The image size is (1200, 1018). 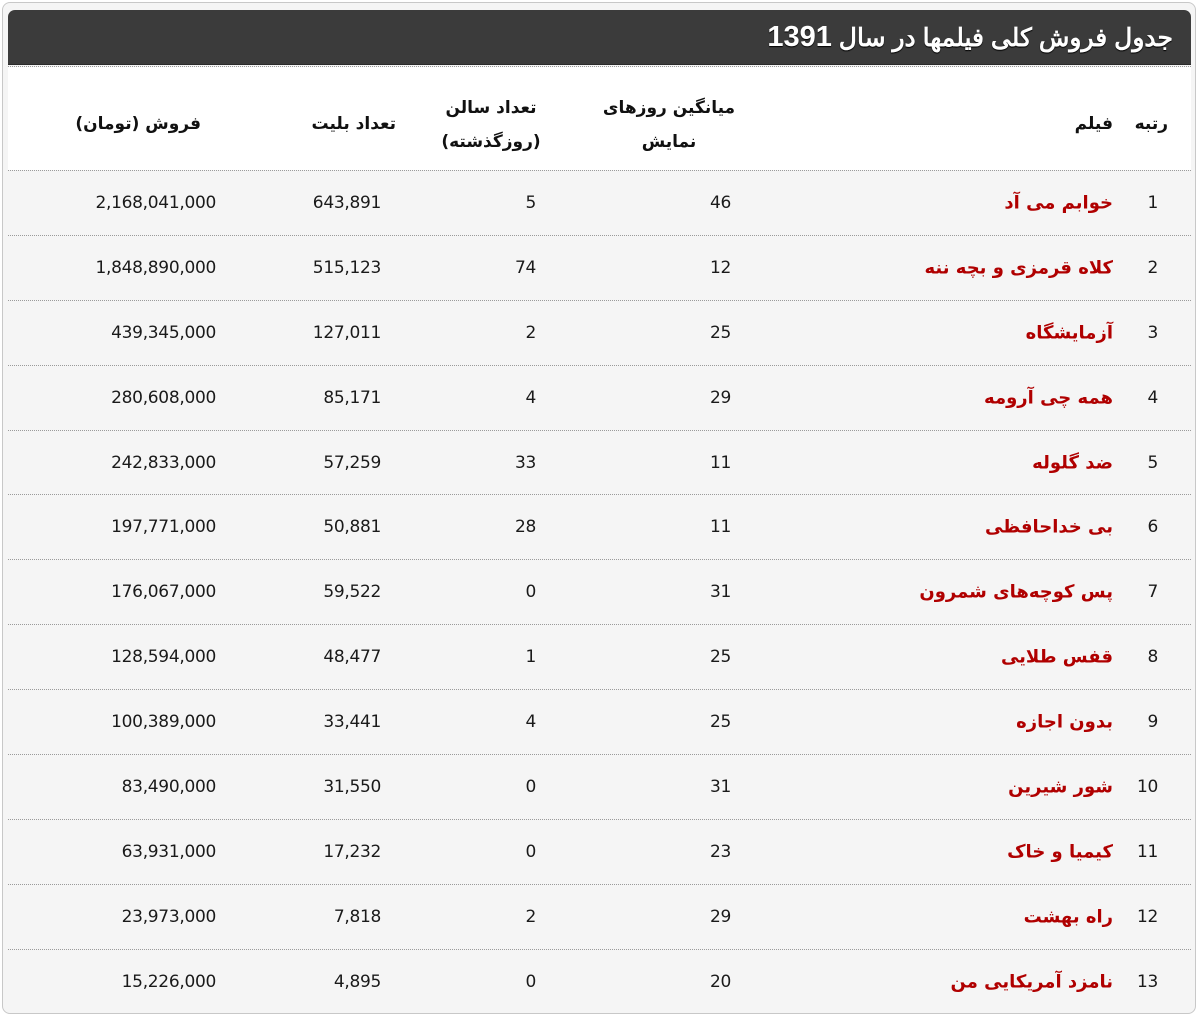 What do you see at coordinates (357, 916) in the screenshot?
I see `tickets-cell: 7,818` at bounding box center [357, 916].